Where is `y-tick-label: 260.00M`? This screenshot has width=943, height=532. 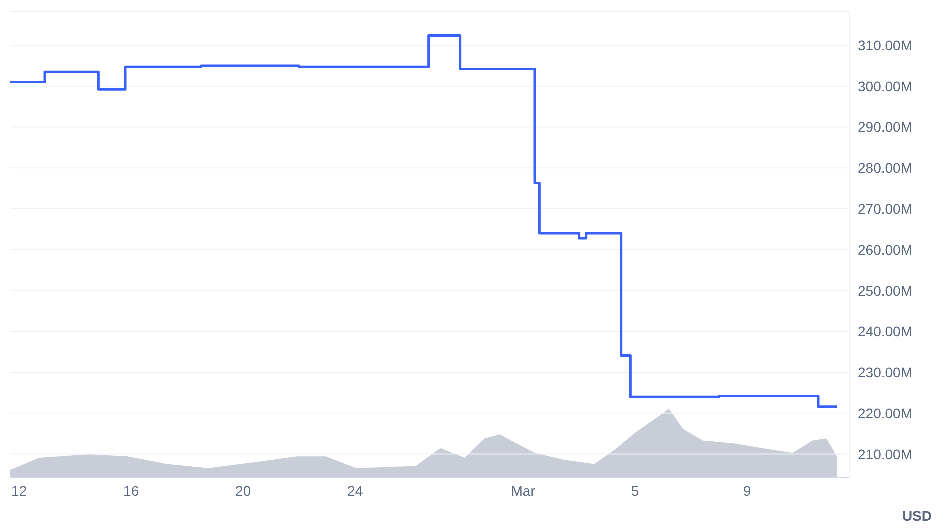
y-tick-label: 260.00M is located at coordinates (885, 250).